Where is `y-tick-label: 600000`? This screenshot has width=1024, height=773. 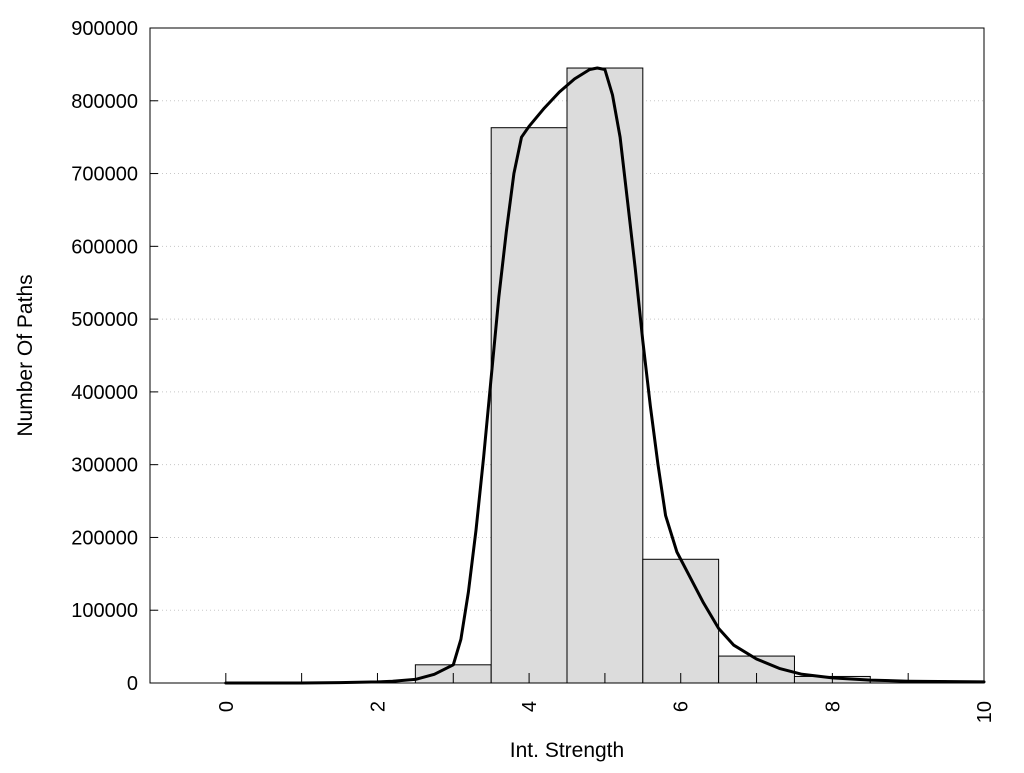 y-tick-label: 600000 is located at coordinates (104, 247).